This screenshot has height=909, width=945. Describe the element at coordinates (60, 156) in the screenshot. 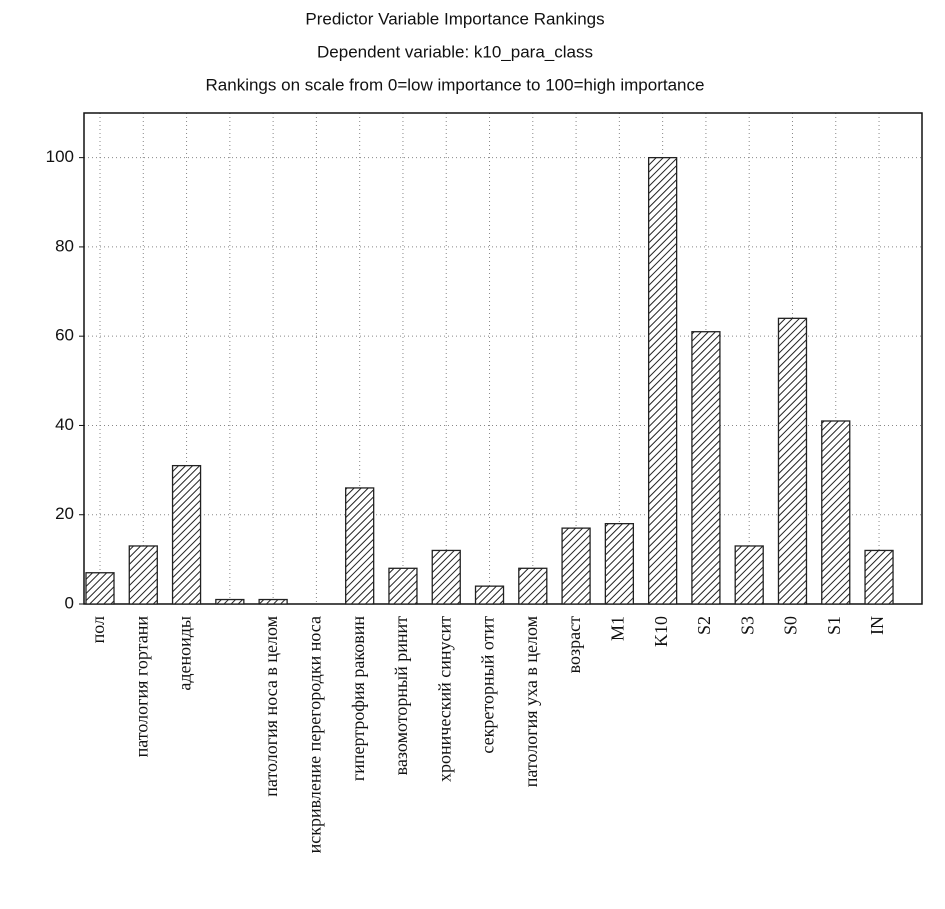

I see `y-tick-label: 100` at that location.